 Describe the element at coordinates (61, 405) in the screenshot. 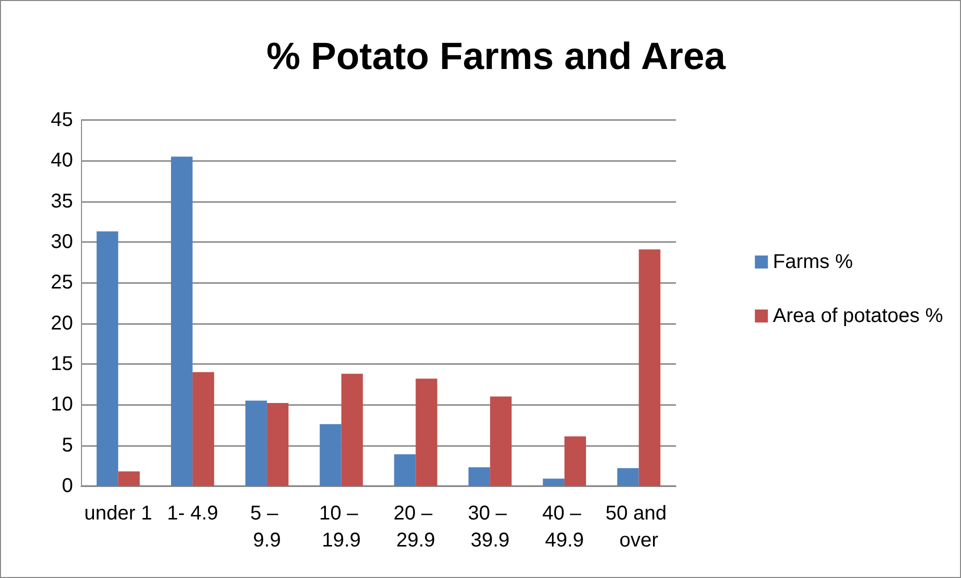

I see `y-tick-label: 10` at that location.